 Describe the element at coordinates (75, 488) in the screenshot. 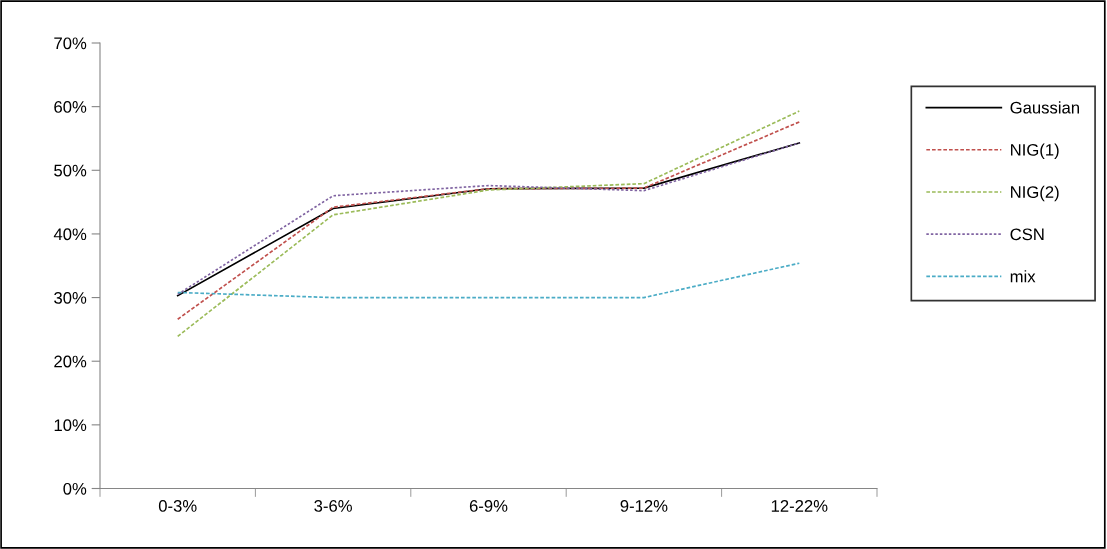

I see `y-tick-label: 0%` at that location.